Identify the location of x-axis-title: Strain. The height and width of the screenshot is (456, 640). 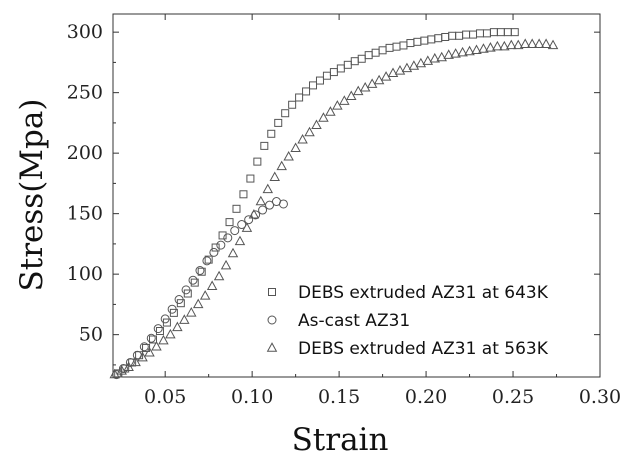
(340, 439).